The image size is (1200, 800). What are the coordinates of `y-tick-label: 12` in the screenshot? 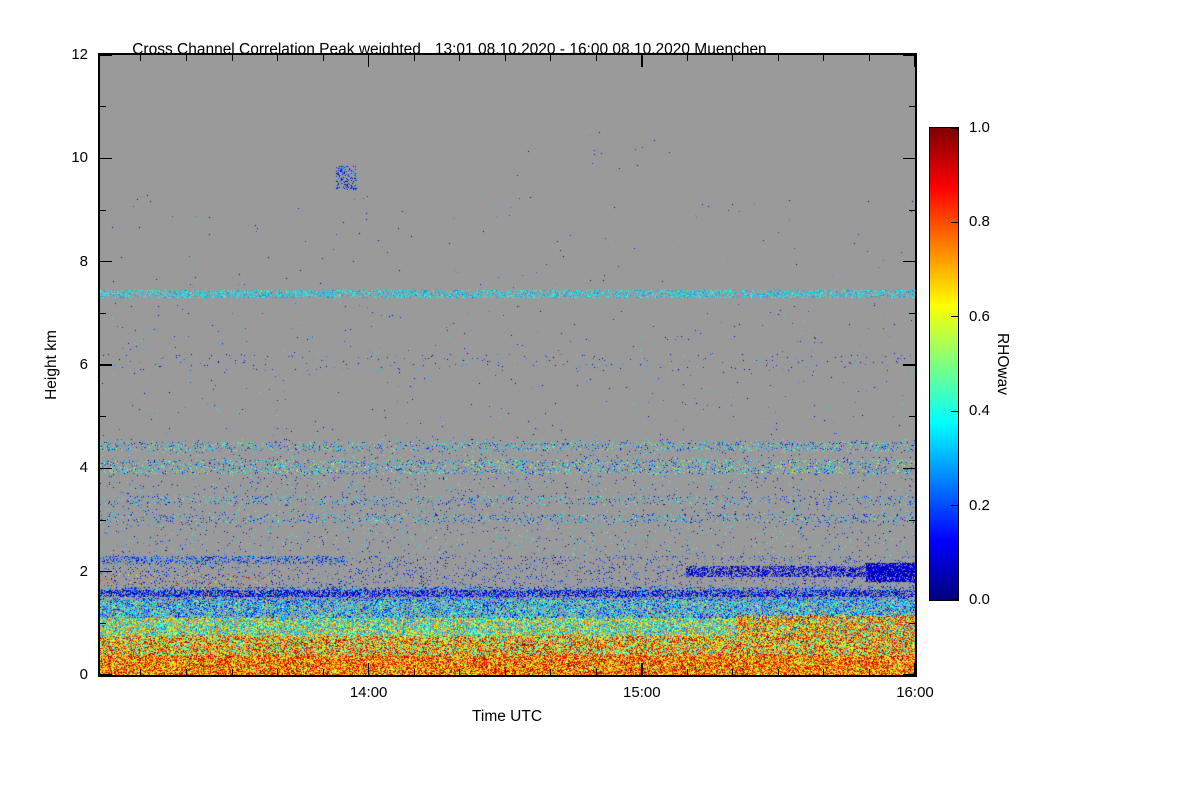 It's located at (79, 54).